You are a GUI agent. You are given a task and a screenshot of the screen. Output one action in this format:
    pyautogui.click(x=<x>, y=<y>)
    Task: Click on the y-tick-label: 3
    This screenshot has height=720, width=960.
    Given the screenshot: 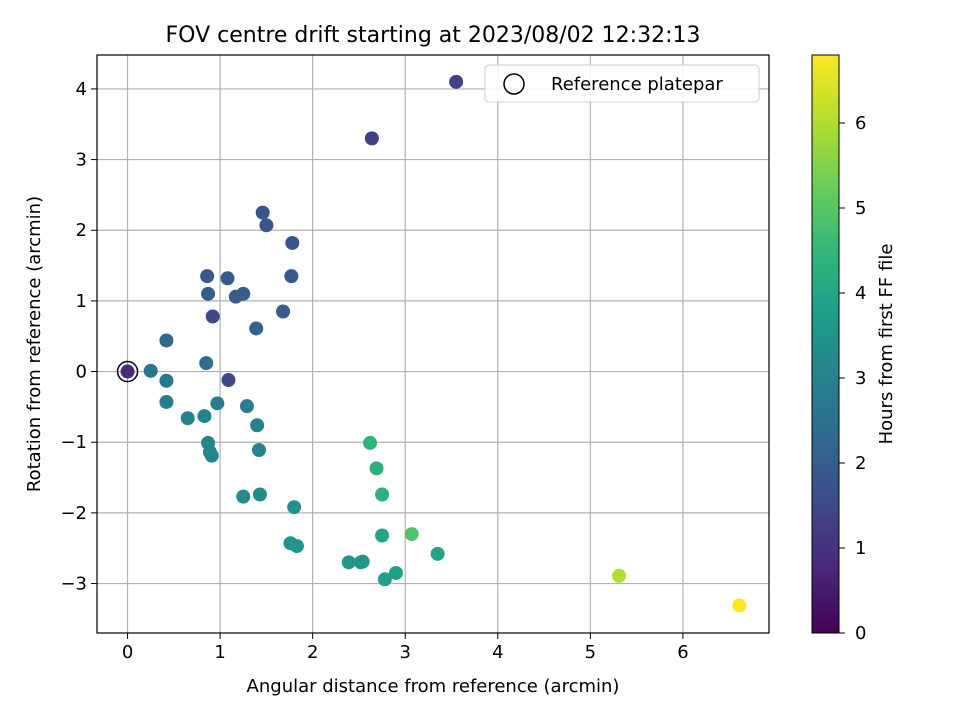 What is the action you would take?
    pyautogui.click(x=81, y=160)
    